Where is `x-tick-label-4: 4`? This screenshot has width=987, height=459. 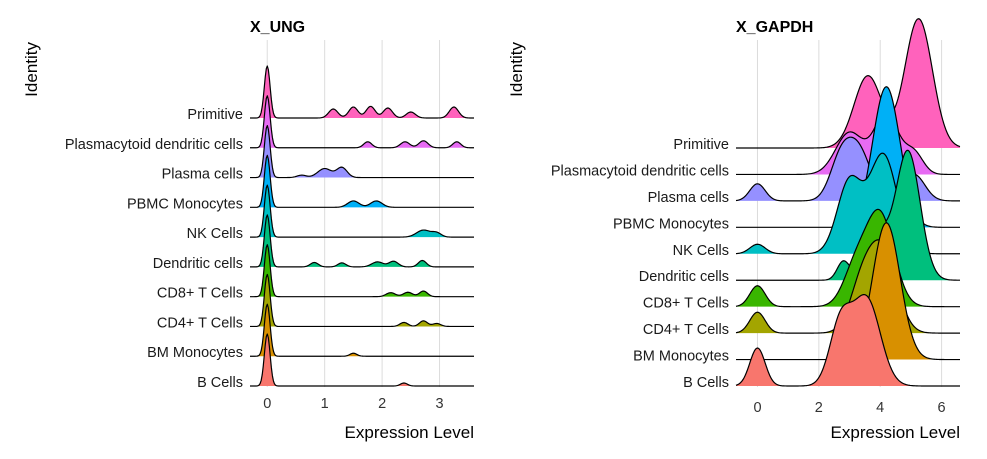
x-tick-label-4: 4 is located at coordinates (880, 408).